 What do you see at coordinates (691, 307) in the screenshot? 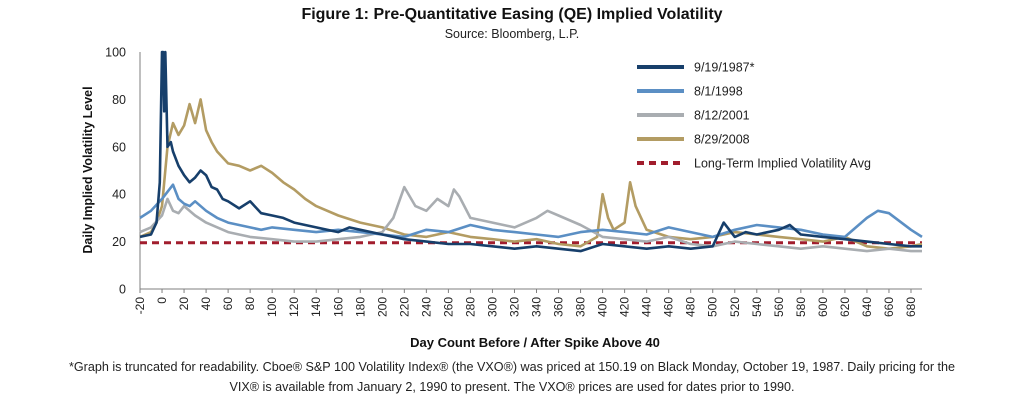
I see `x-tick-label: 480` at bounding box center [691, 307].